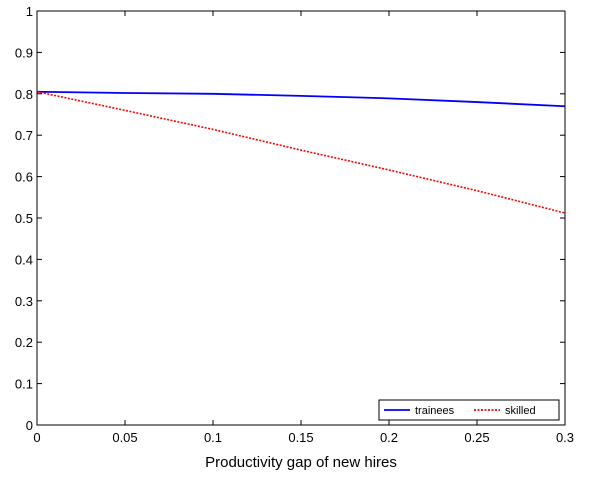 The height and width of the screenshot is (477, 600). What do you see at coordinates (29, 425) in the screenshot?
I see `y-tick-label: 0` at bounding box center [29, 425].